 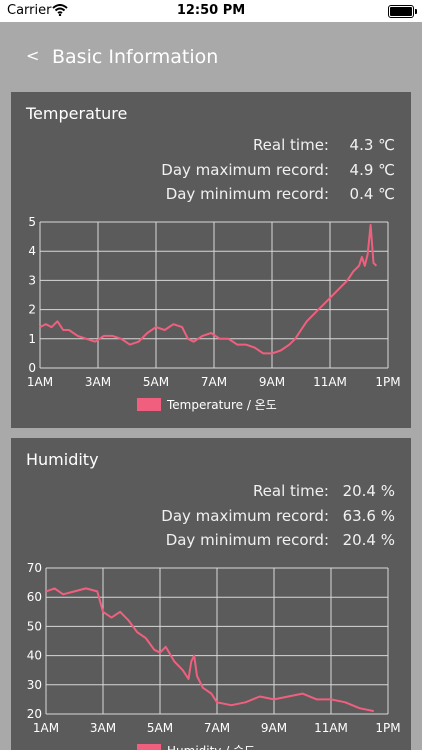 I want to click on nav-bar: < Basic Information, so click(x=211, y=55).